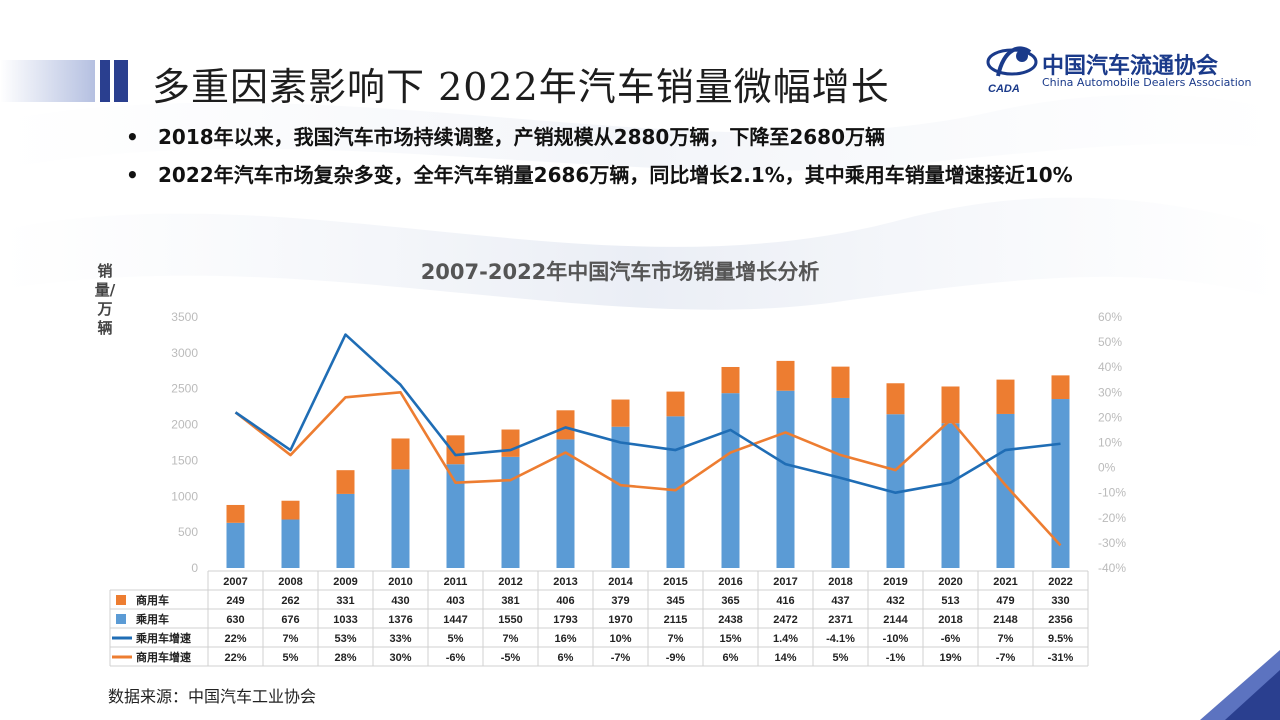  What do you see at coordinates (400, 658) in the screenshot?
I see `data-label: 30%` at bounding box center [400, 658].